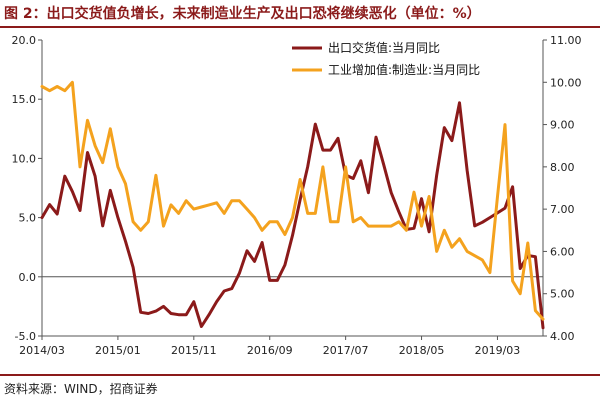  What do you see at coordinates (562, 294) in the screenshot?
I see `y-right-tick-label: 5.00` at bounding box center [562, 294].